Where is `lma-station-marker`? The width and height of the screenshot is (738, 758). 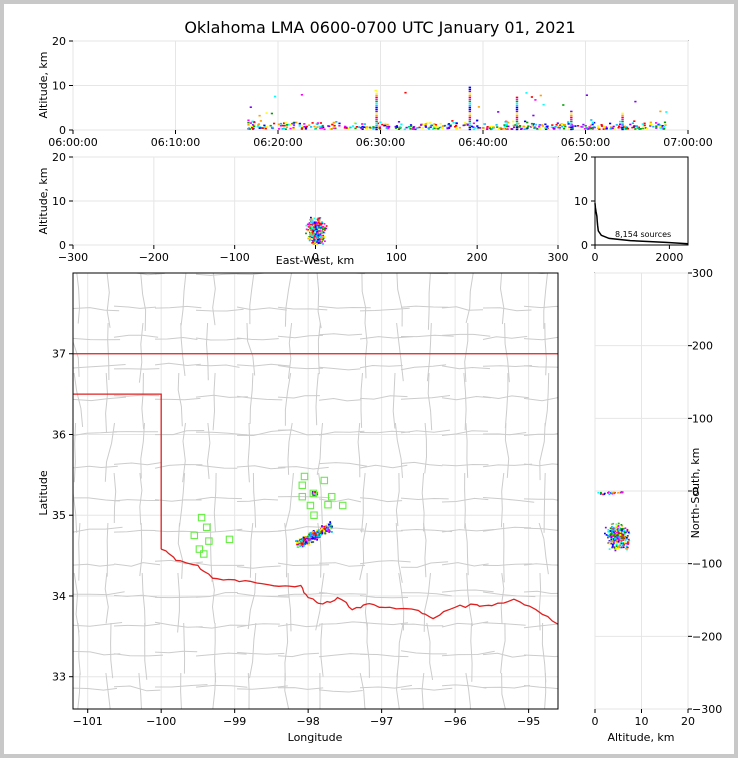 lma-station-marker is located at coordinates (302, 485).